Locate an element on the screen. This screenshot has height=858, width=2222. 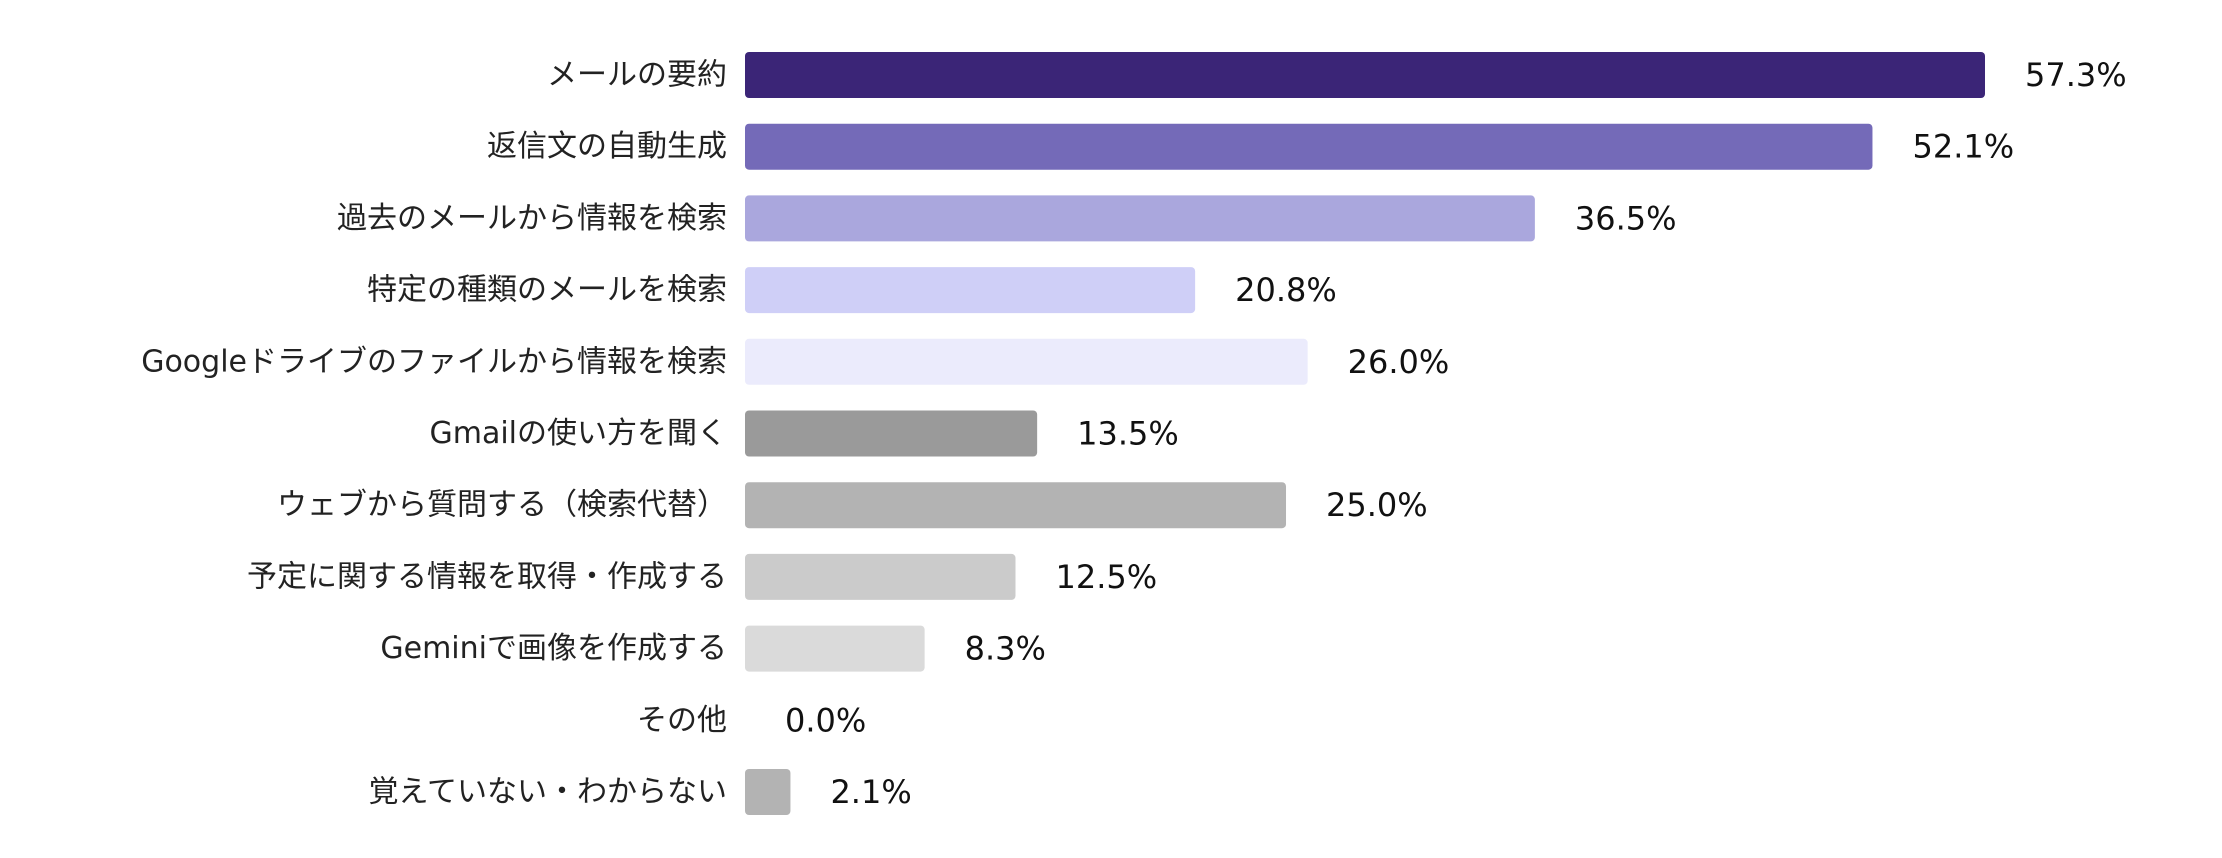
value-label-2: 36.5% is located at coordinates (1626, 218).